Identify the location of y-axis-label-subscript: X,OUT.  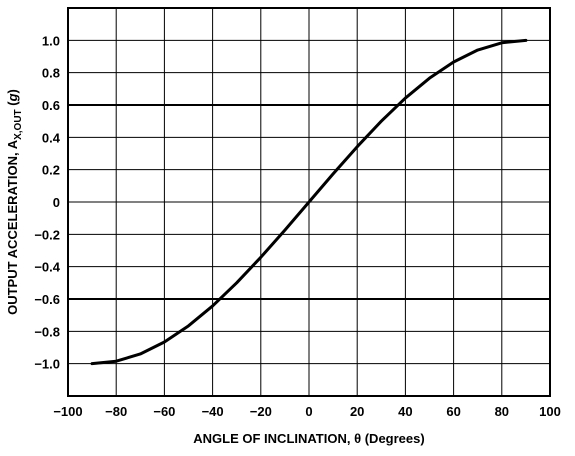
(18, 124).